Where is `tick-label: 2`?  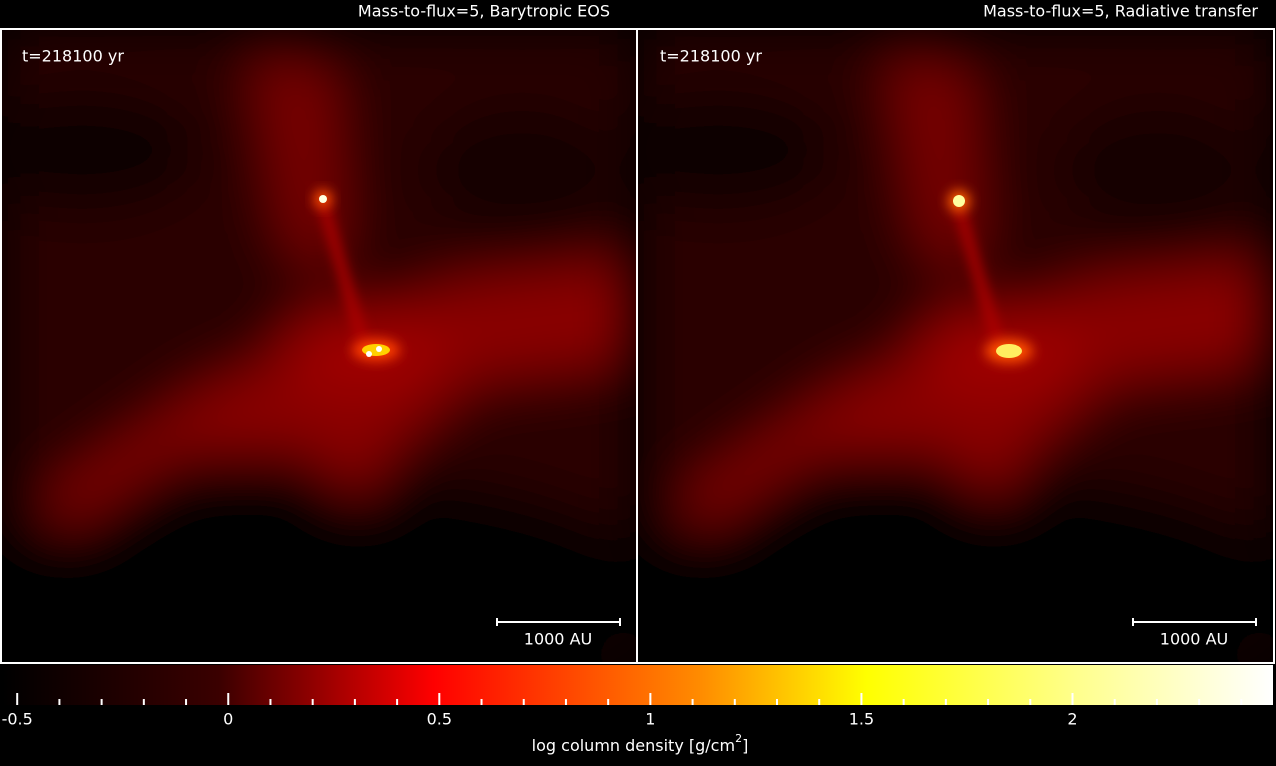 tick-label: 2 is located at coordinates (1072, 719).